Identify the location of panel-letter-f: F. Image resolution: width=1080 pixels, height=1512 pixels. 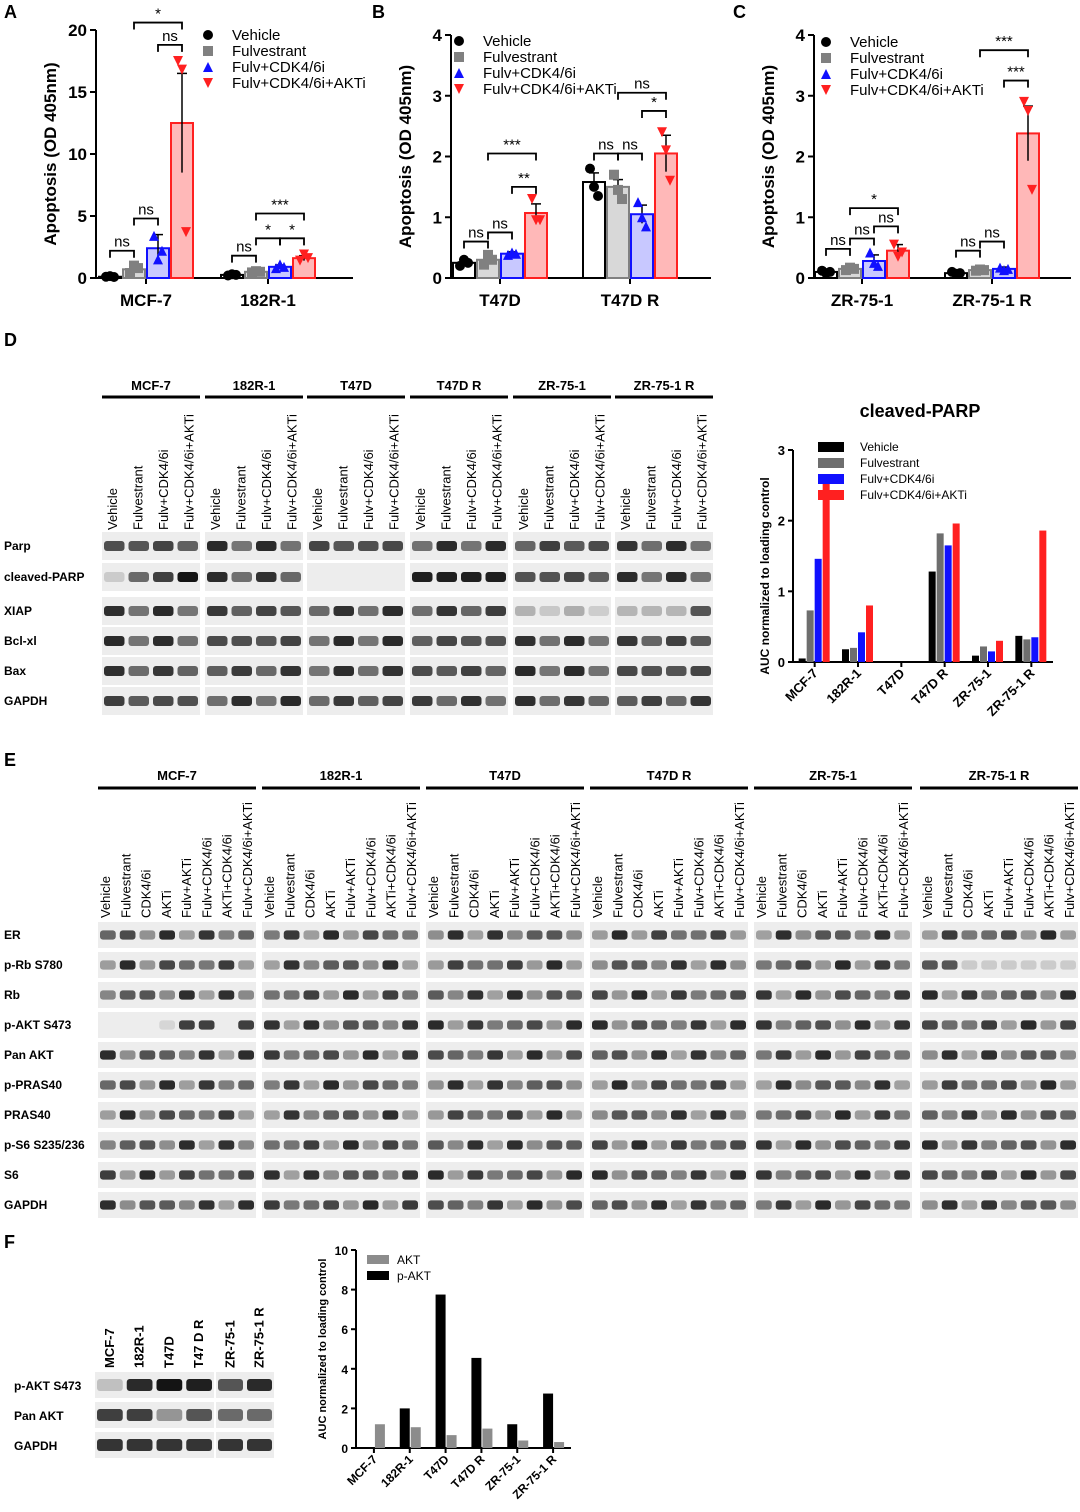
(9, 1242).